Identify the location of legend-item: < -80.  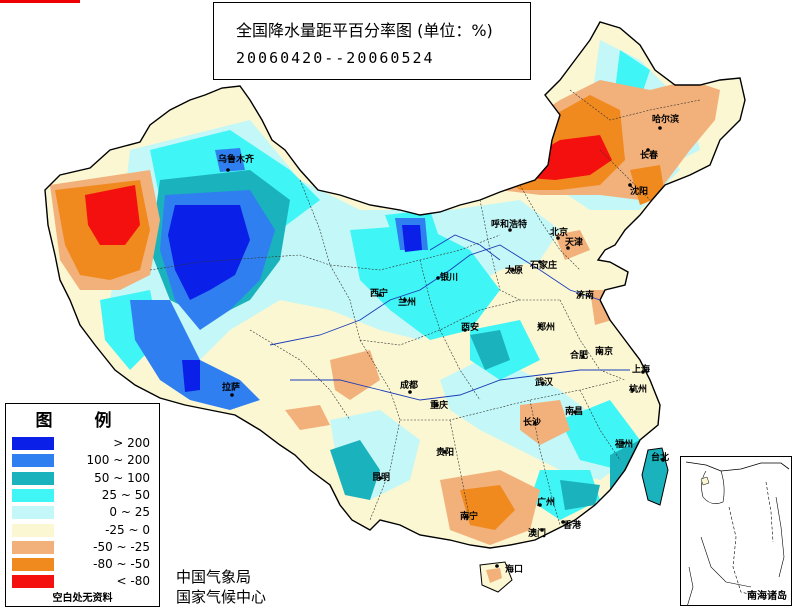
(85, 581).